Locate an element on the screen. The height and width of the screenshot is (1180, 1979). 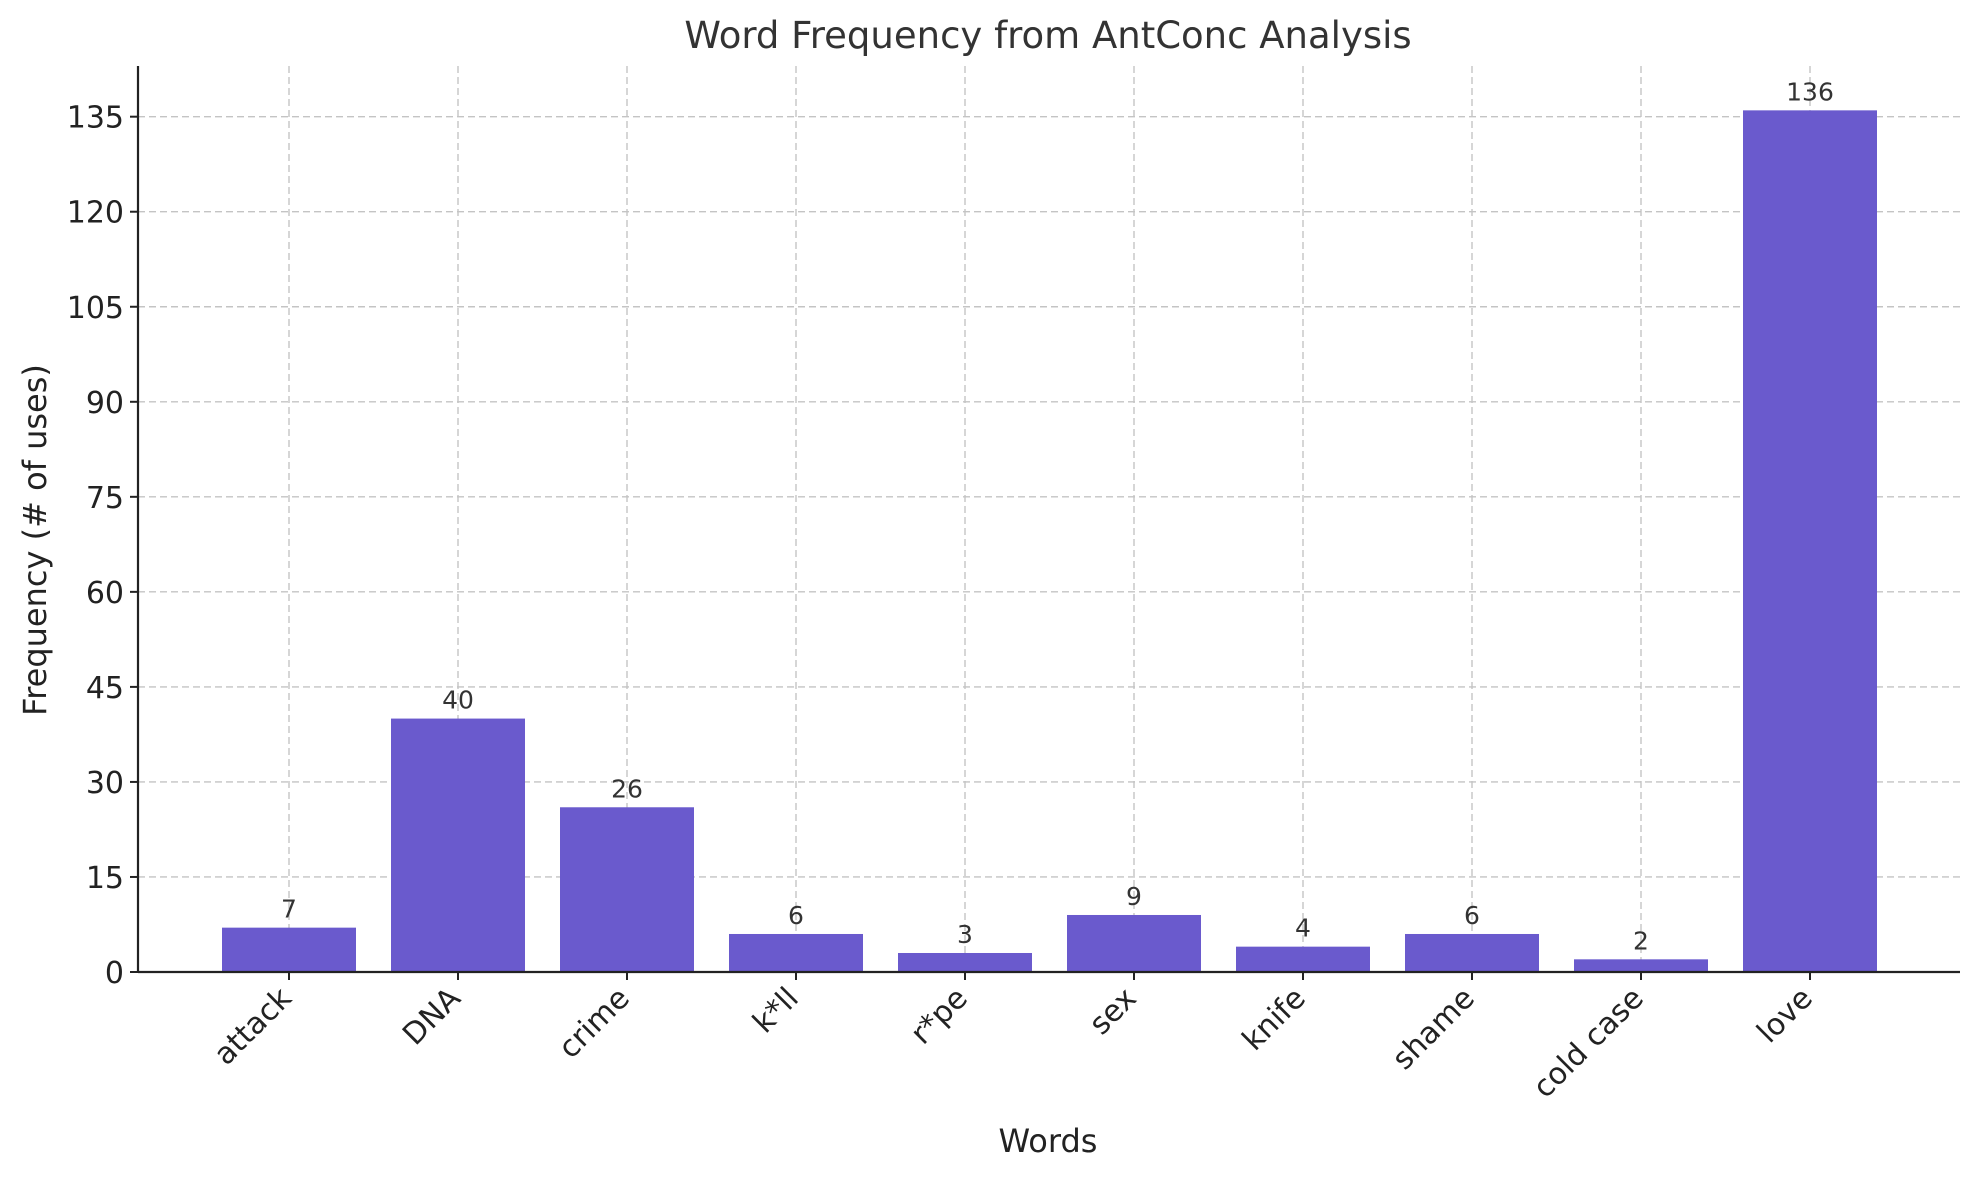
x-tick-label: shame is located at coordinates (1434, 1029).